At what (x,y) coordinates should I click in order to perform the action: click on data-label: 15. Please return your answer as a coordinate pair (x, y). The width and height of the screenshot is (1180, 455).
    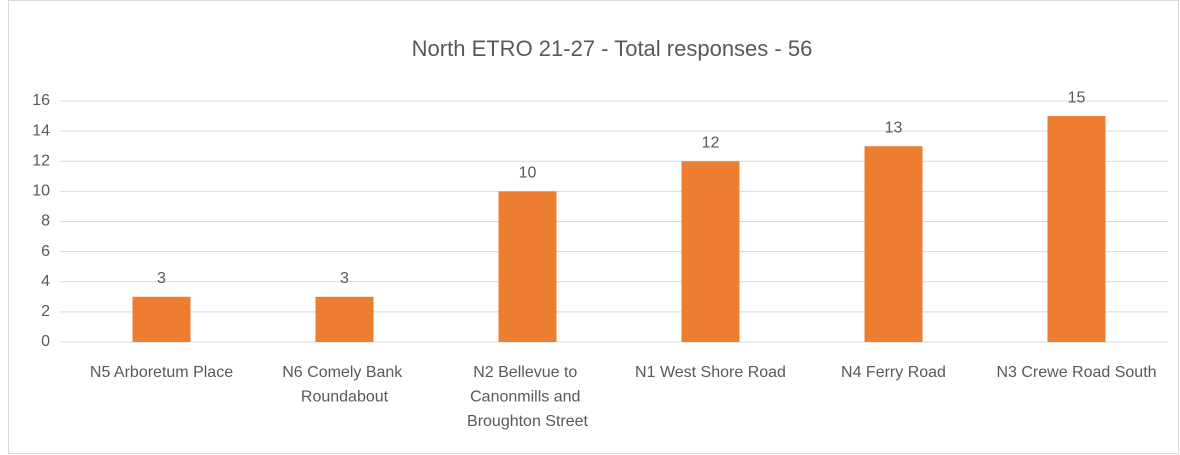
    Looking at the image, I should click on (1077, 97).